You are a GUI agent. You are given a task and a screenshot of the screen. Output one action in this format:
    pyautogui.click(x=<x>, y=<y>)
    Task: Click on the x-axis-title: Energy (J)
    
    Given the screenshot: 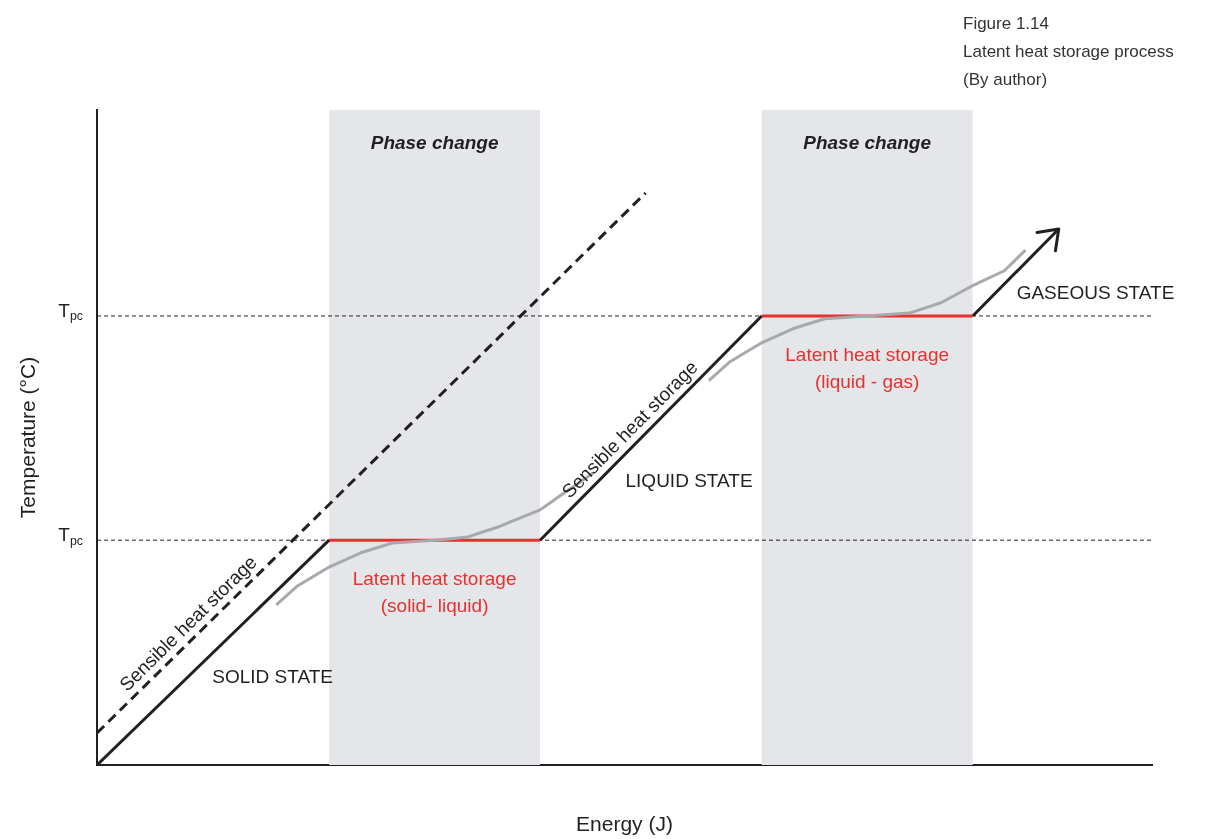 What is the action you would take?
    pyautogui.click(x=624, y=823)
    